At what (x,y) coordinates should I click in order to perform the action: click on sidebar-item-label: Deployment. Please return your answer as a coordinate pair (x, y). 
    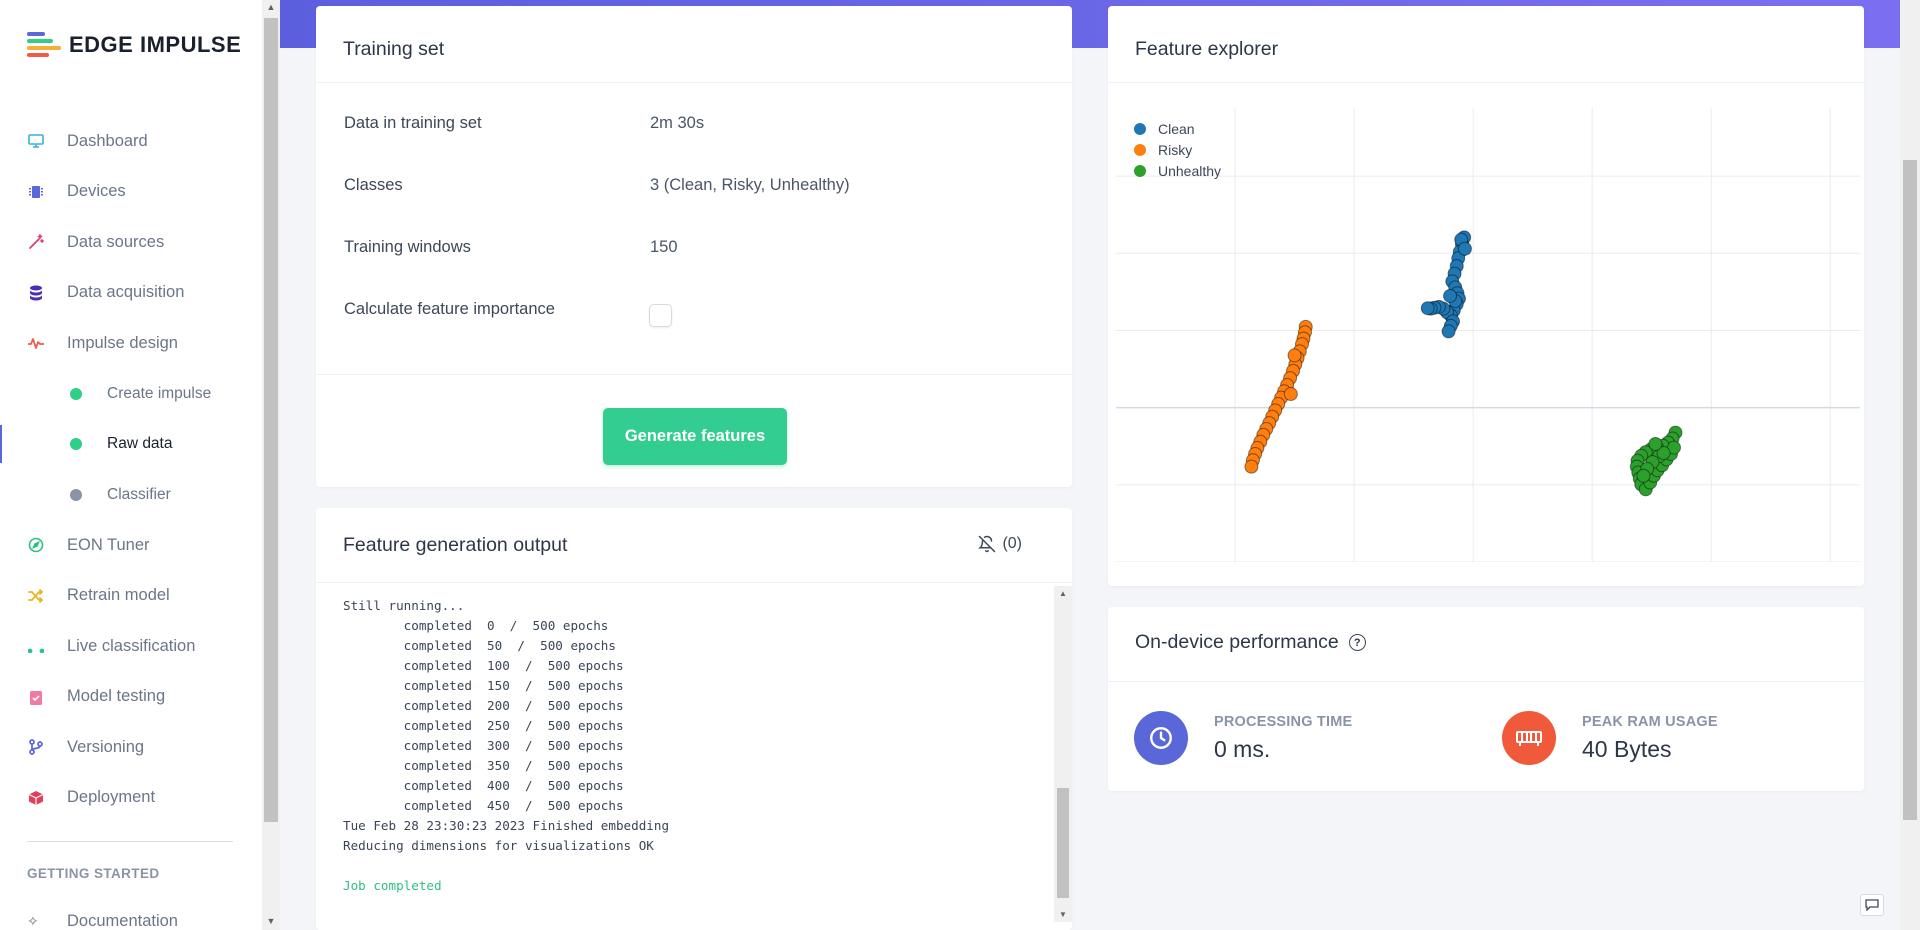
    Looking at the image, I should click on (111, 797).